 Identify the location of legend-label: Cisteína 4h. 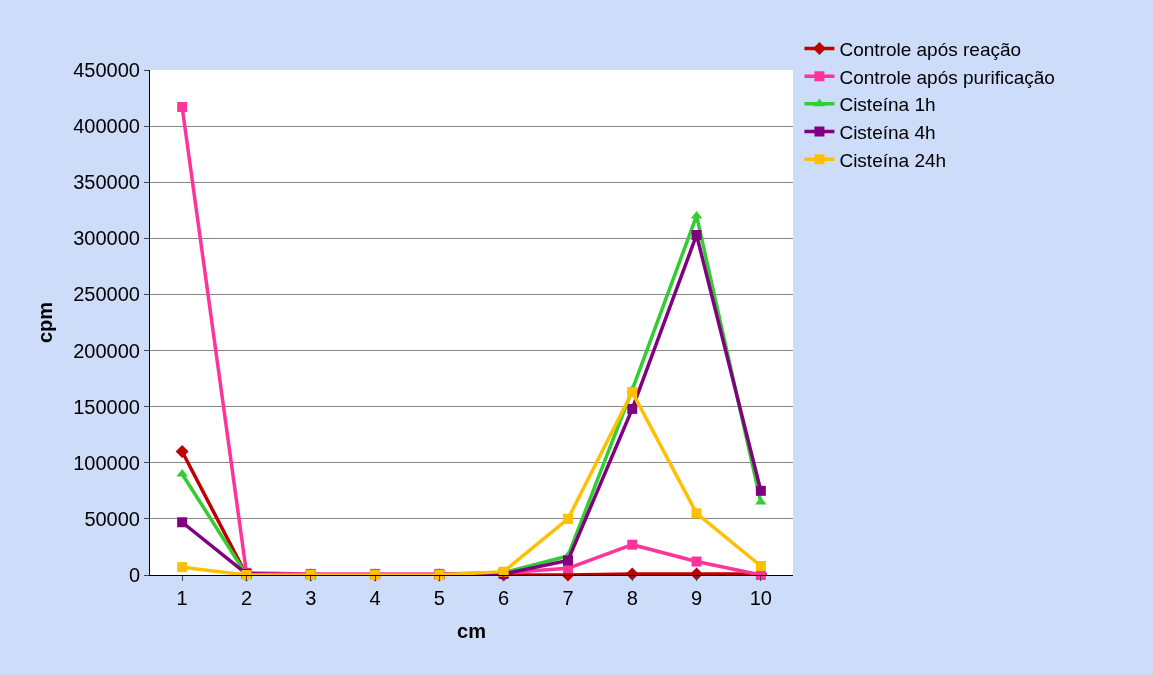
(887, 132).